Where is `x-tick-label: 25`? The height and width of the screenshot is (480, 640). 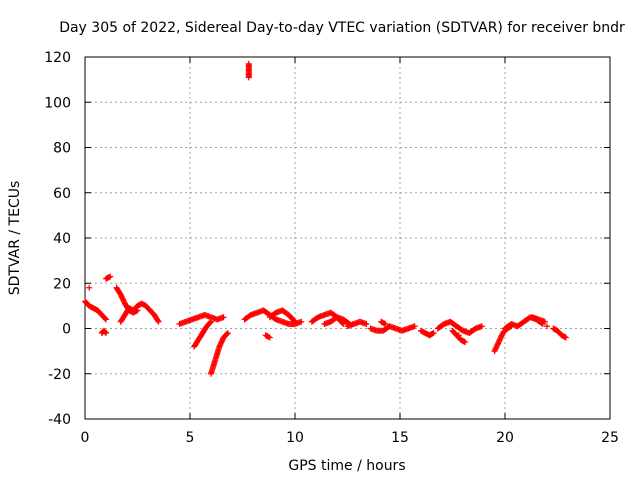 x-tick-label: 25 is located at coordinates (610, 438).